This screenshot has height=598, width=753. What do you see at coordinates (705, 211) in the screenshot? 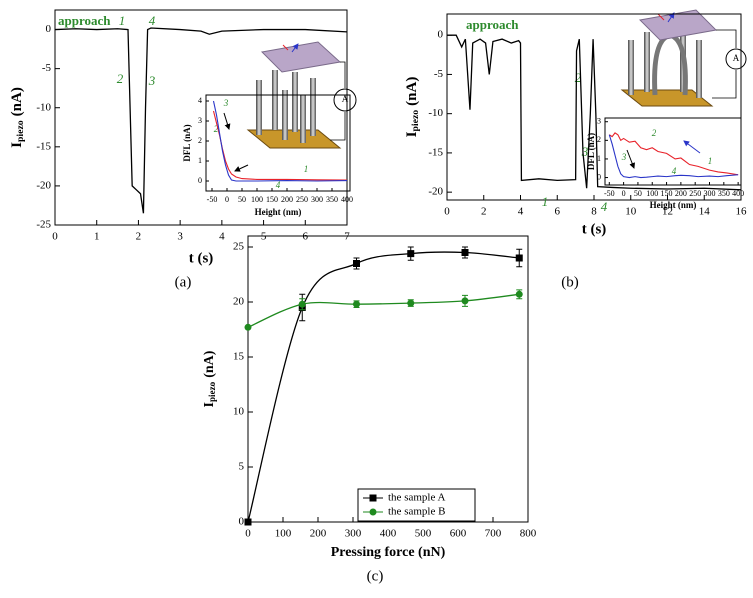
I see `x-tick-label: 14` at bounding box center [705, 211].